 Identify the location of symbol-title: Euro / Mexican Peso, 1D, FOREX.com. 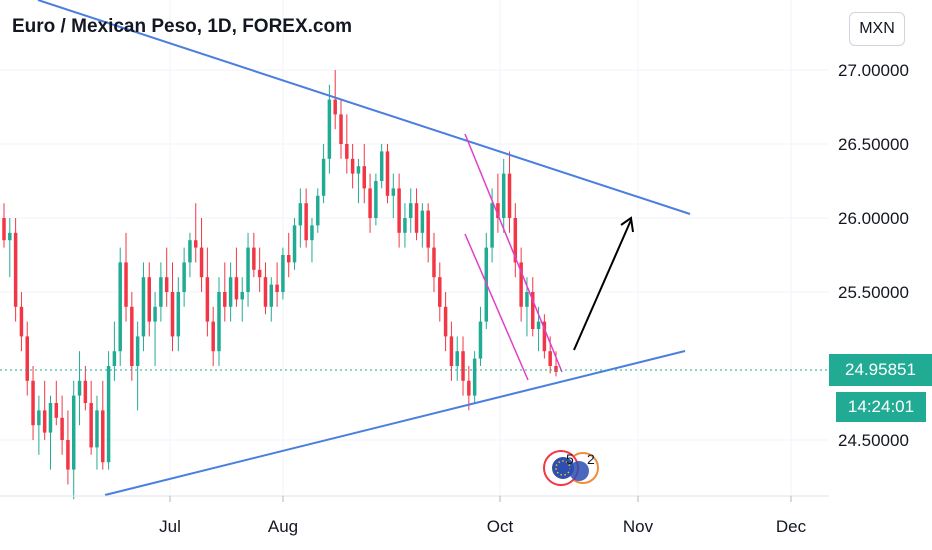
(182, 26).